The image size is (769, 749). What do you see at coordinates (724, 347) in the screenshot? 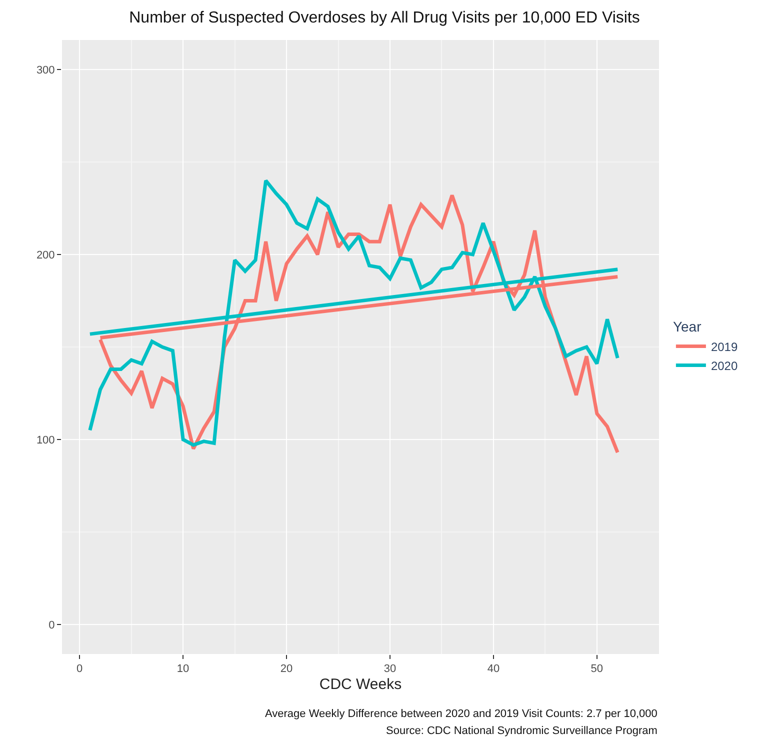
I see `legend-label: 2019` at bounding box center [724, 347].